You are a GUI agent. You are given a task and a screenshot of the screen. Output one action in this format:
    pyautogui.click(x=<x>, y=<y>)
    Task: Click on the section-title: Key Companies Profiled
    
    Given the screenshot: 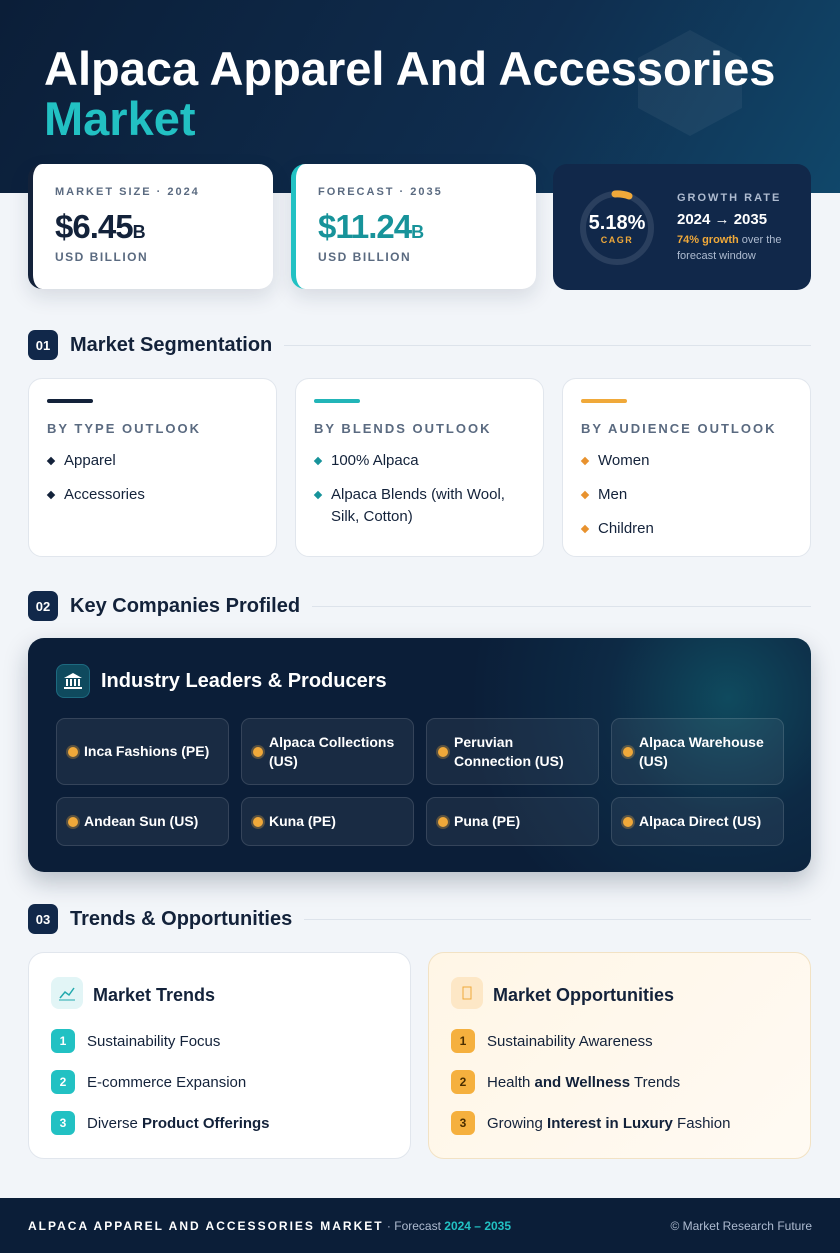 What is the action you would take?
    pyautogui.click(x=185, y=605)
    